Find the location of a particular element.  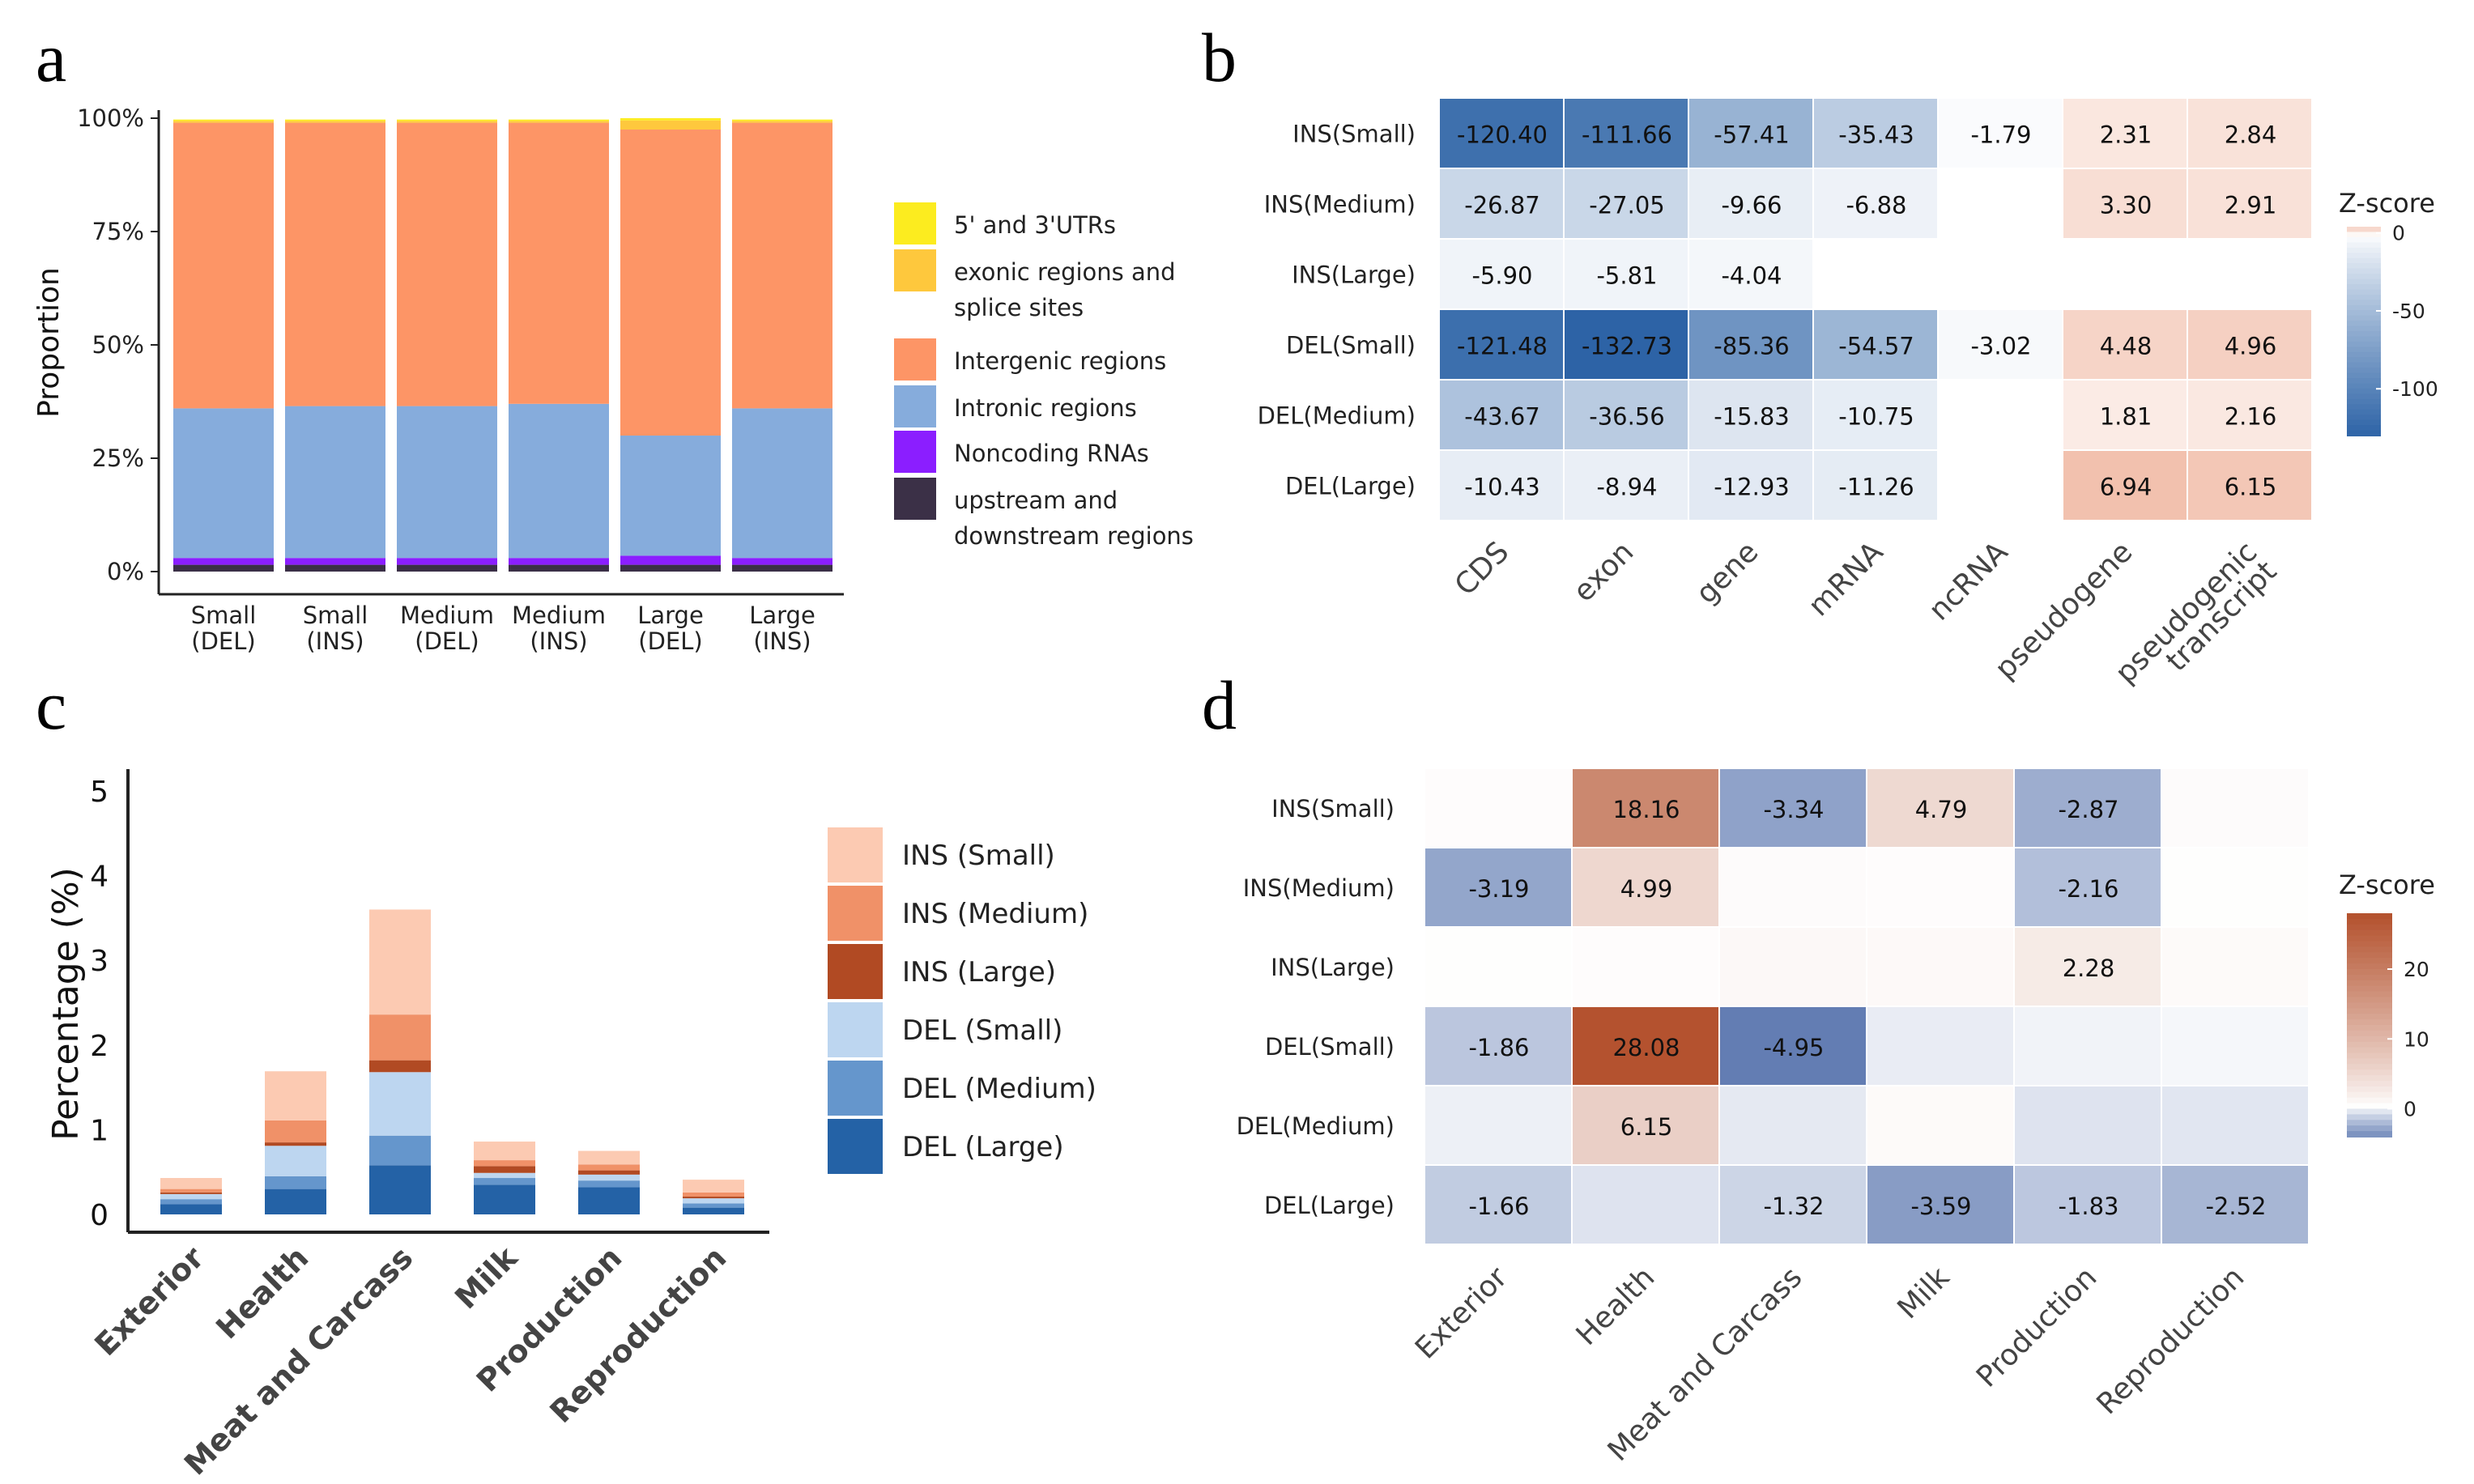

heatmap-column-label-line: mRNA is located at coordinates (1845, 579).